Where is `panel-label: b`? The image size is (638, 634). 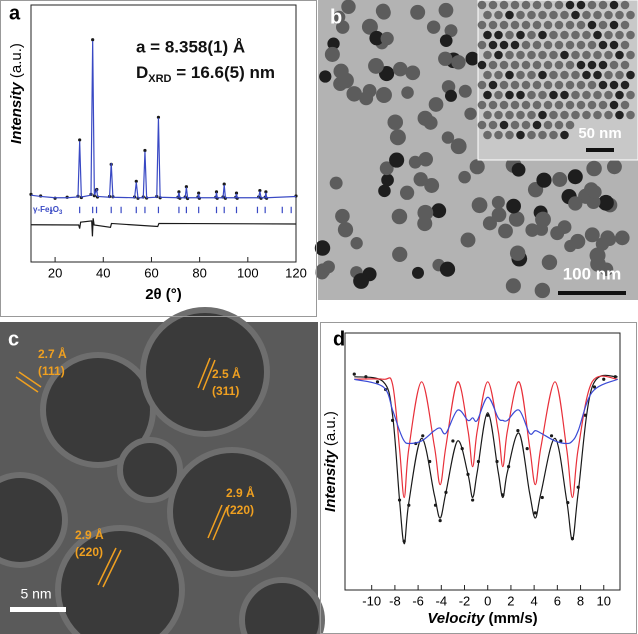 panel-label: b is located at coordinates (336, 17).